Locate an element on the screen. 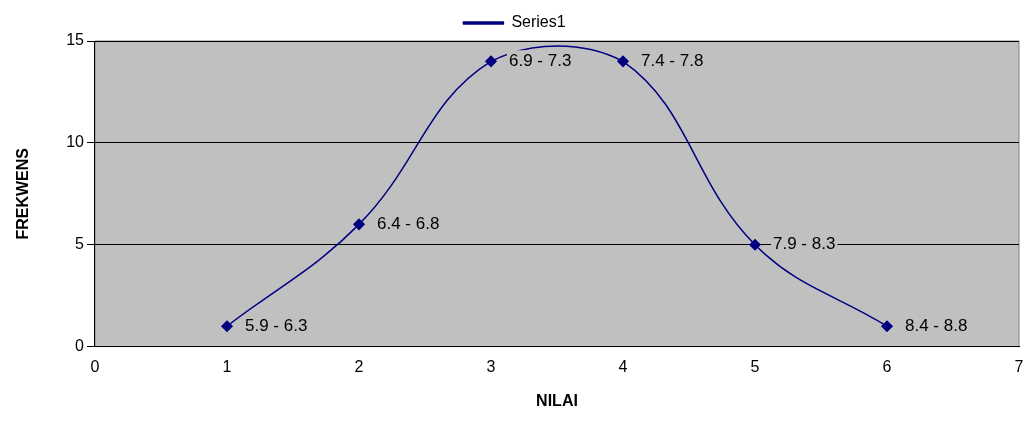 This screenshot has width=1031, height=425. x-tick-label: 0 is located at coordinates (95, 366).